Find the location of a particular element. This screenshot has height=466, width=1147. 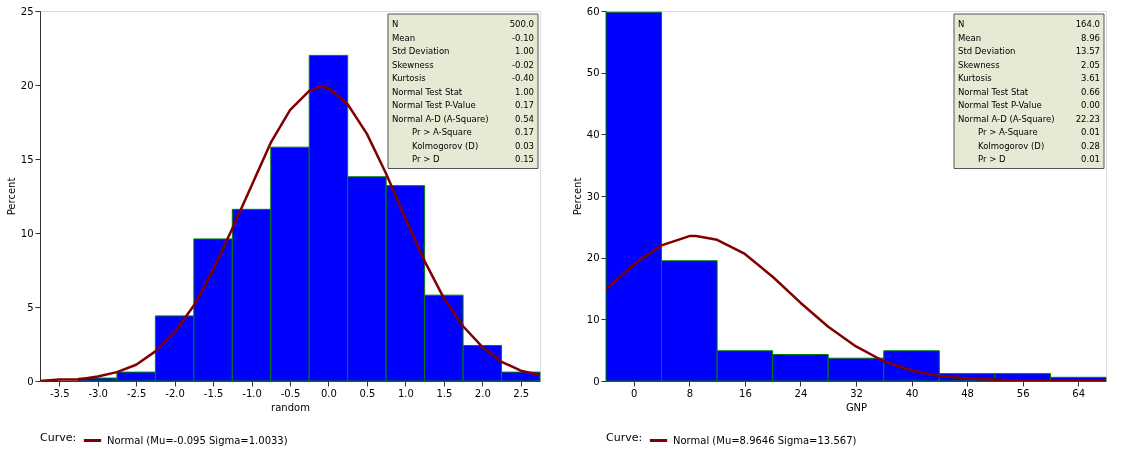

y-tick-label: 40 is located at coordinates (593, 134).